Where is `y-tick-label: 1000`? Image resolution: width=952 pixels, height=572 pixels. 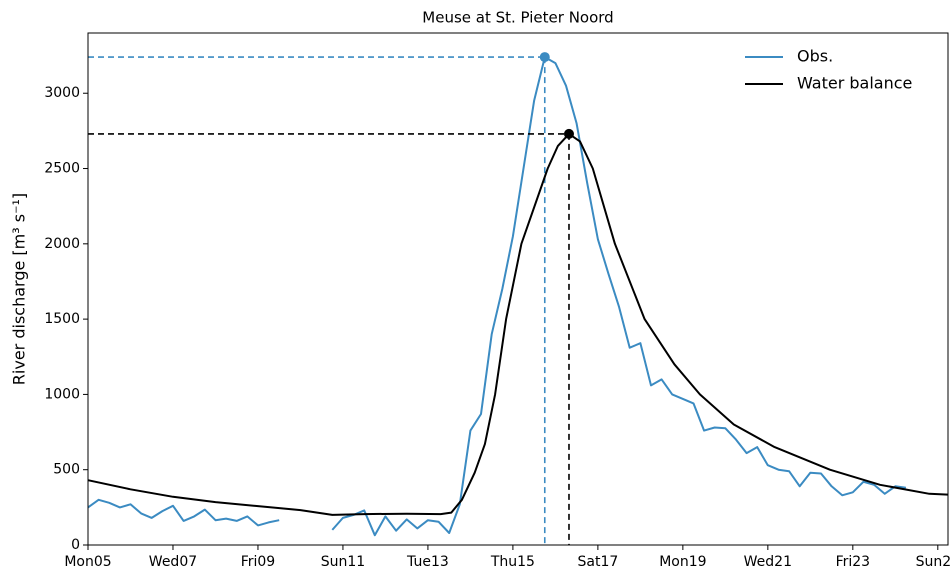
y-tick-label: 1000 is located at coordinates (62, 394).